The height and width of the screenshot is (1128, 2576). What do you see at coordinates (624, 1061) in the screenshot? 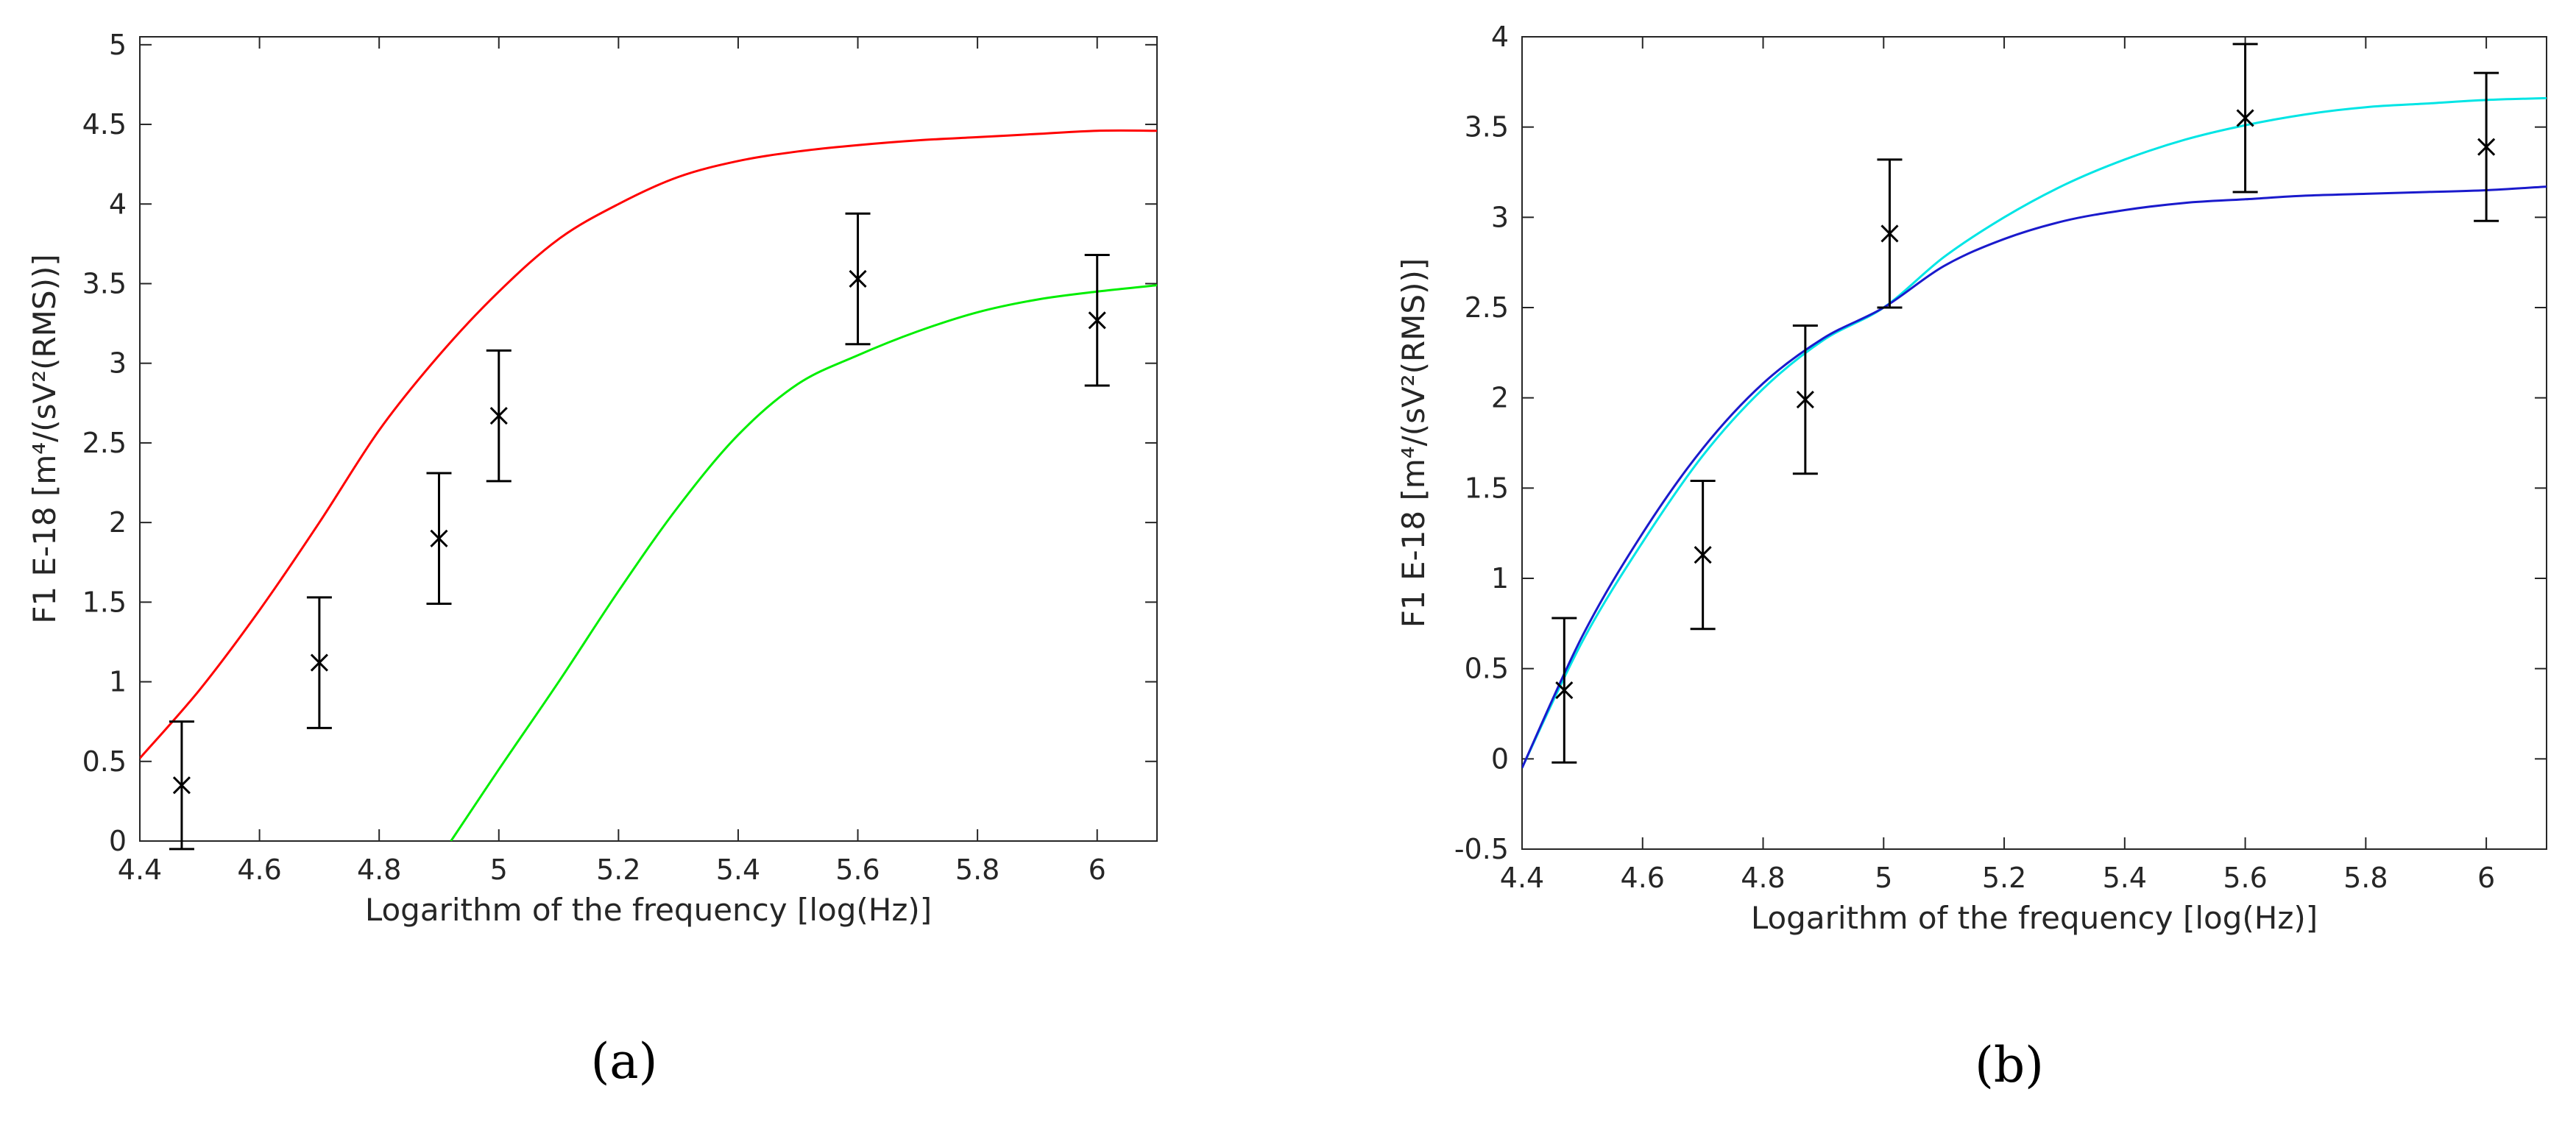
I see `figure-caption: (a)` at bounding box center [624, 1061].